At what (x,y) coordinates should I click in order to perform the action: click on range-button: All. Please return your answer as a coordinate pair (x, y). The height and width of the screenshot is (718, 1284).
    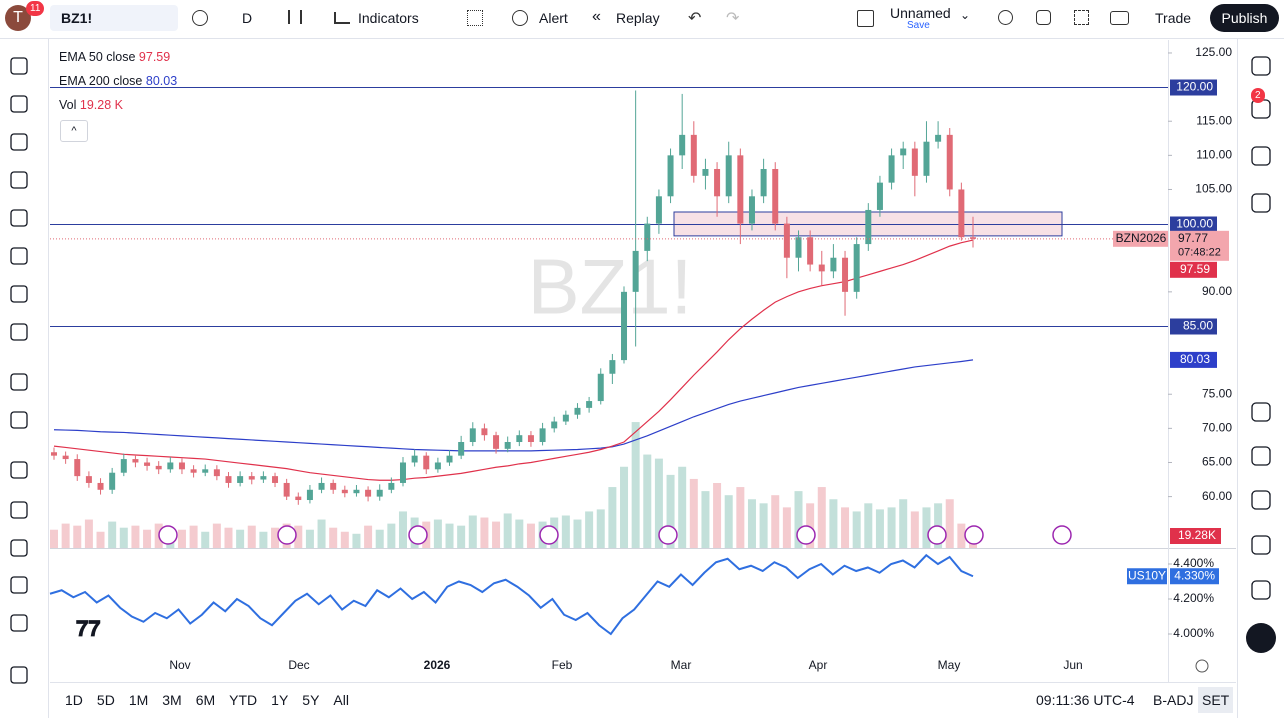
    Looking at the image, I should click on (341, 700).